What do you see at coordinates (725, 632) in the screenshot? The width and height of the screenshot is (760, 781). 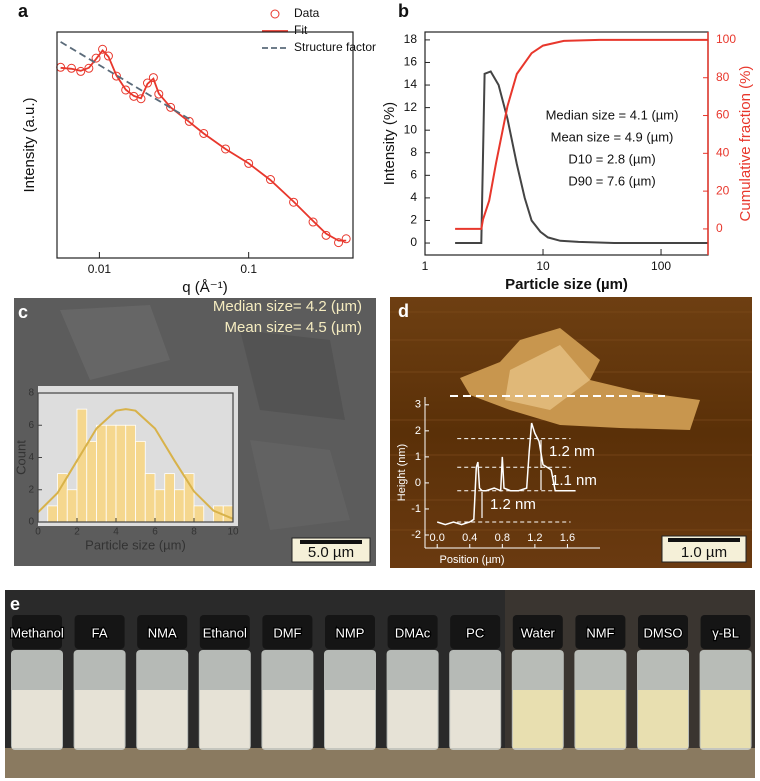 I see `vial-label: γ-BL` at bounding box center [725, 632].